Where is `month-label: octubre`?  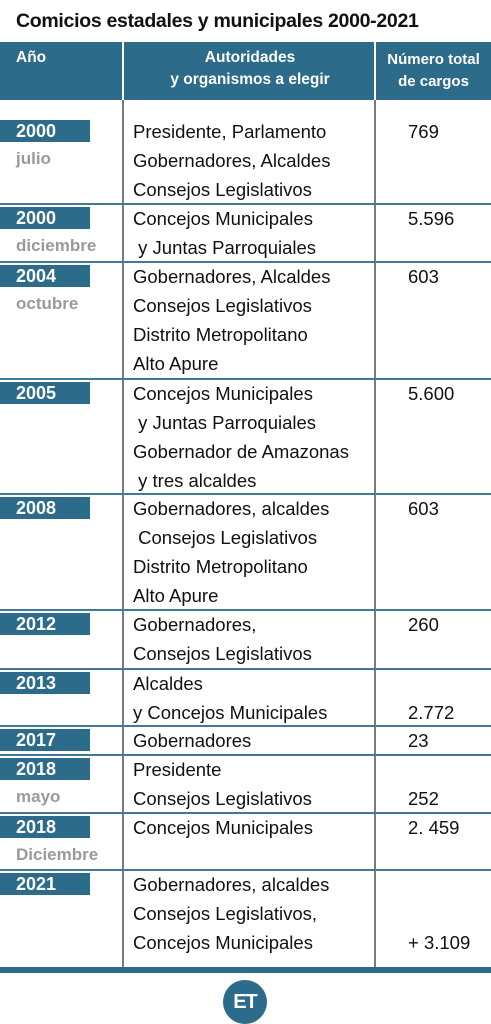
month-label: octubre is located at coordinates (47, 303).